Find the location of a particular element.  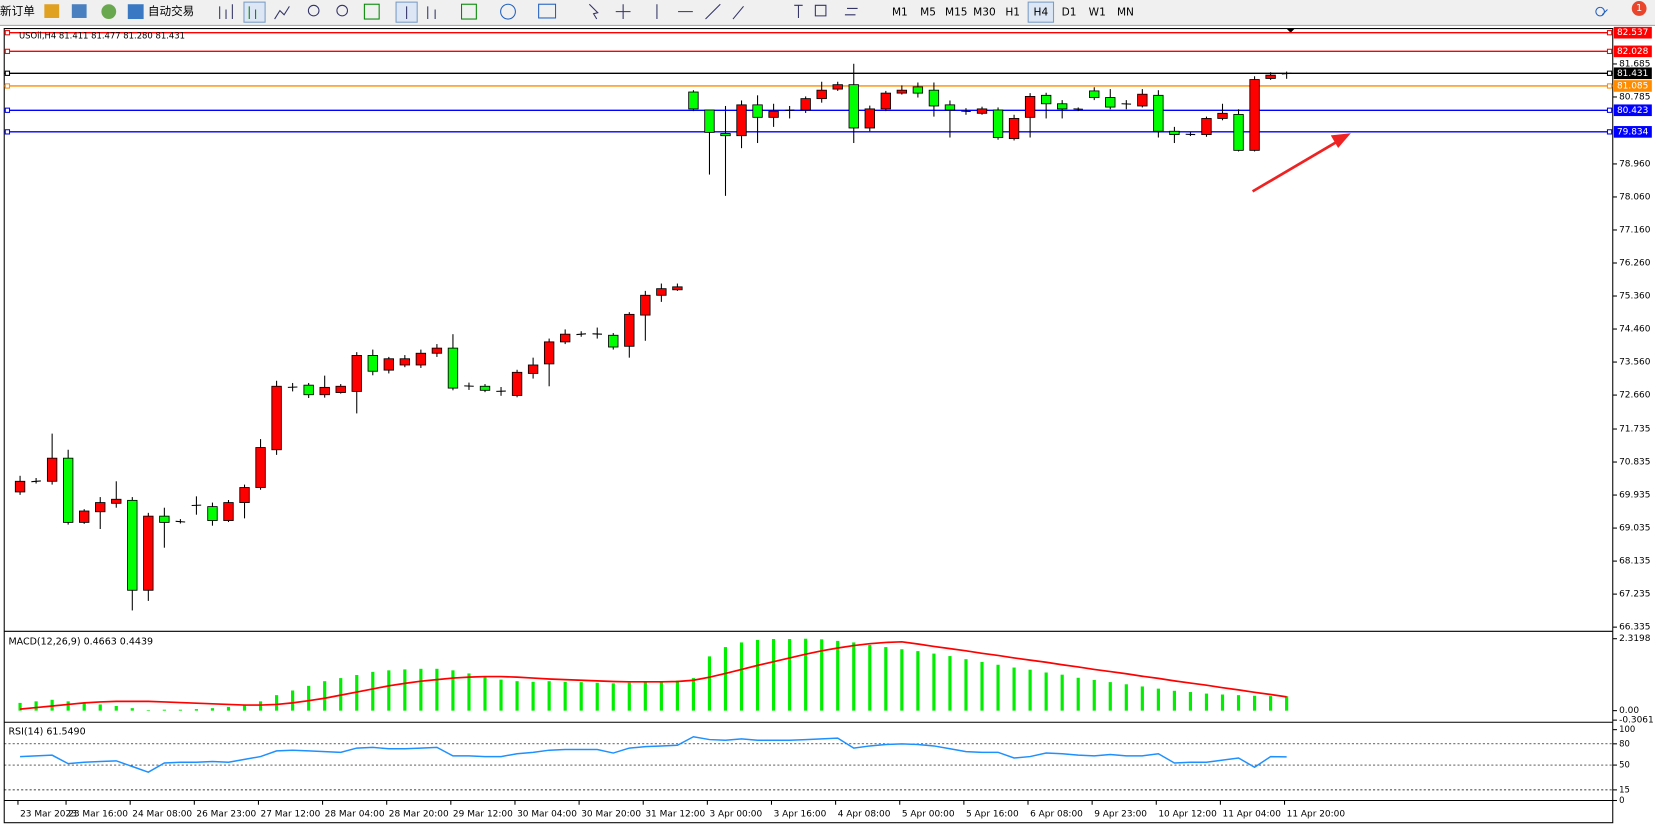

x-tick-label: 30 Mar 20:00 is located at coordinates (611, 815).